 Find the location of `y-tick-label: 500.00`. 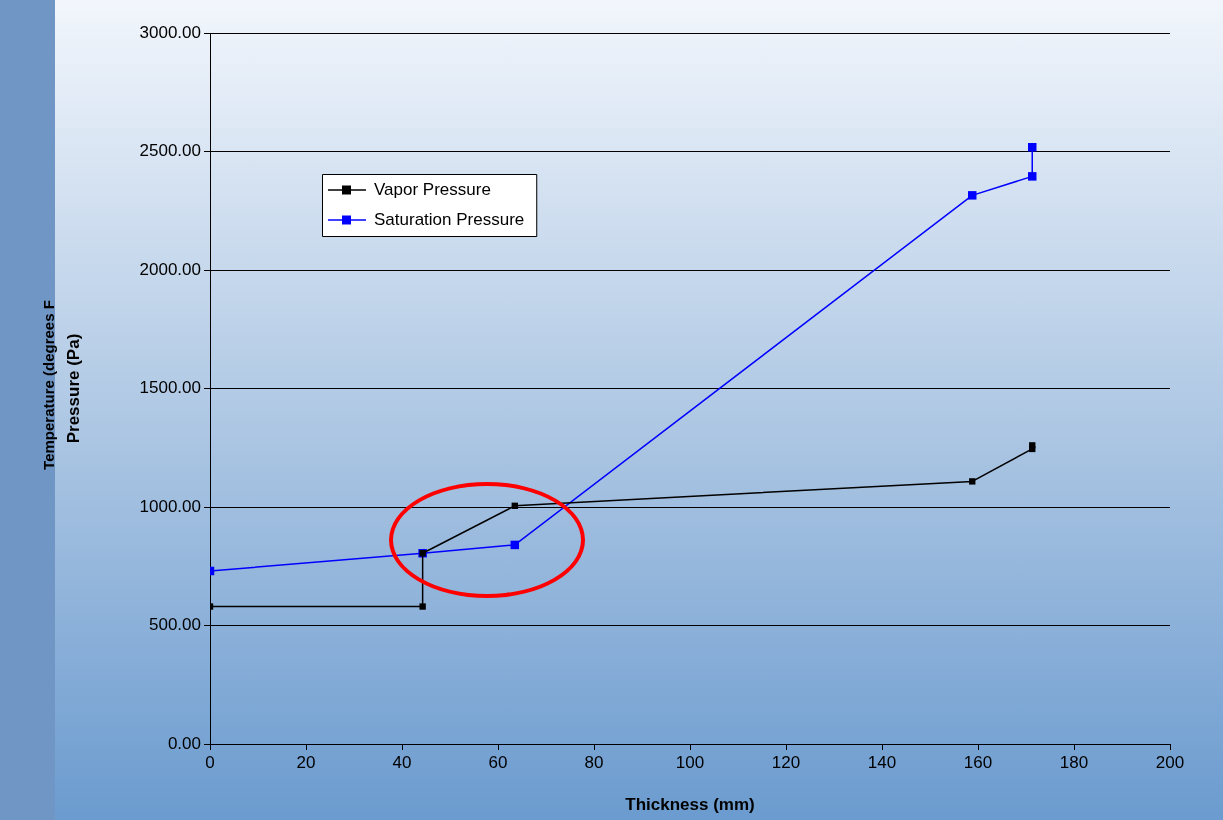

y-tick-label: 500.00 is located at coordinates (175, 625).